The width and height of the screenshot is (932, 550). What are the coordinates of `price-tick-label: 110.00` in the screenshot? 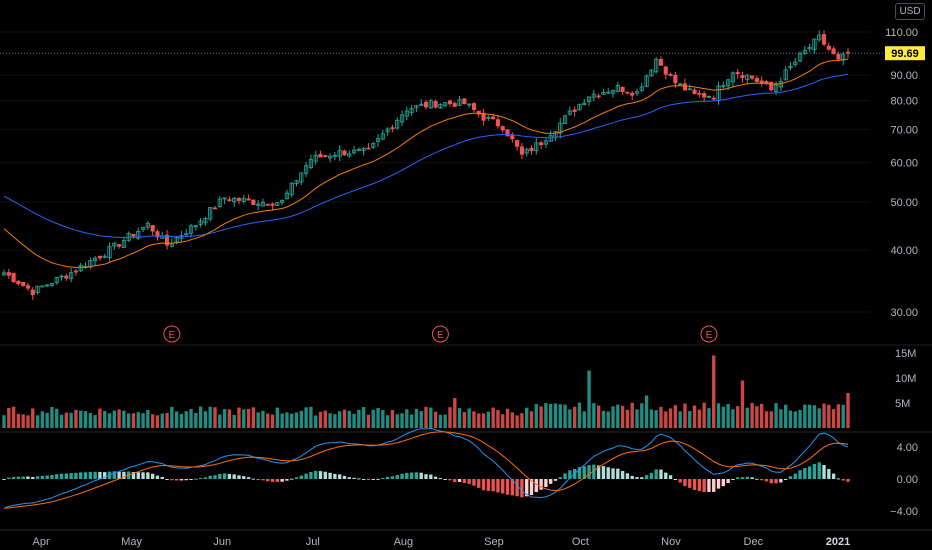 It's located at (901, 33).